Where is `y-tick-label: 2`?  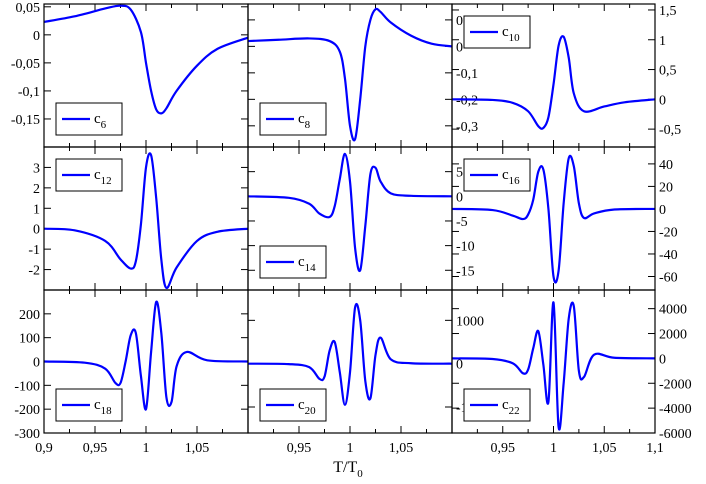
y-tick-label: 2 is located at coordinates (36, 189).